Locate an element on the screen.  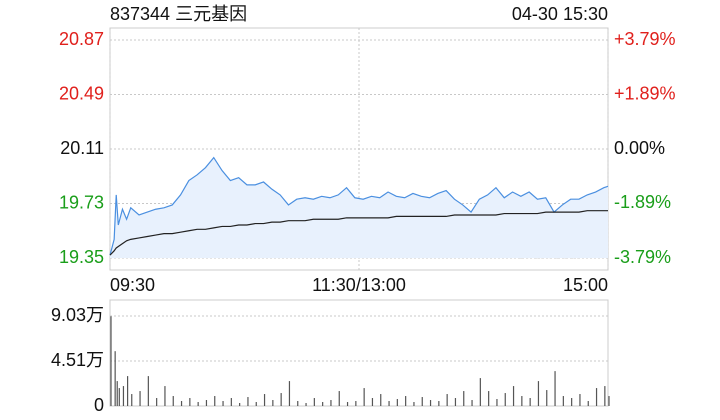
y2-tick-label: +3.79% is located at coordinates (645, 39).